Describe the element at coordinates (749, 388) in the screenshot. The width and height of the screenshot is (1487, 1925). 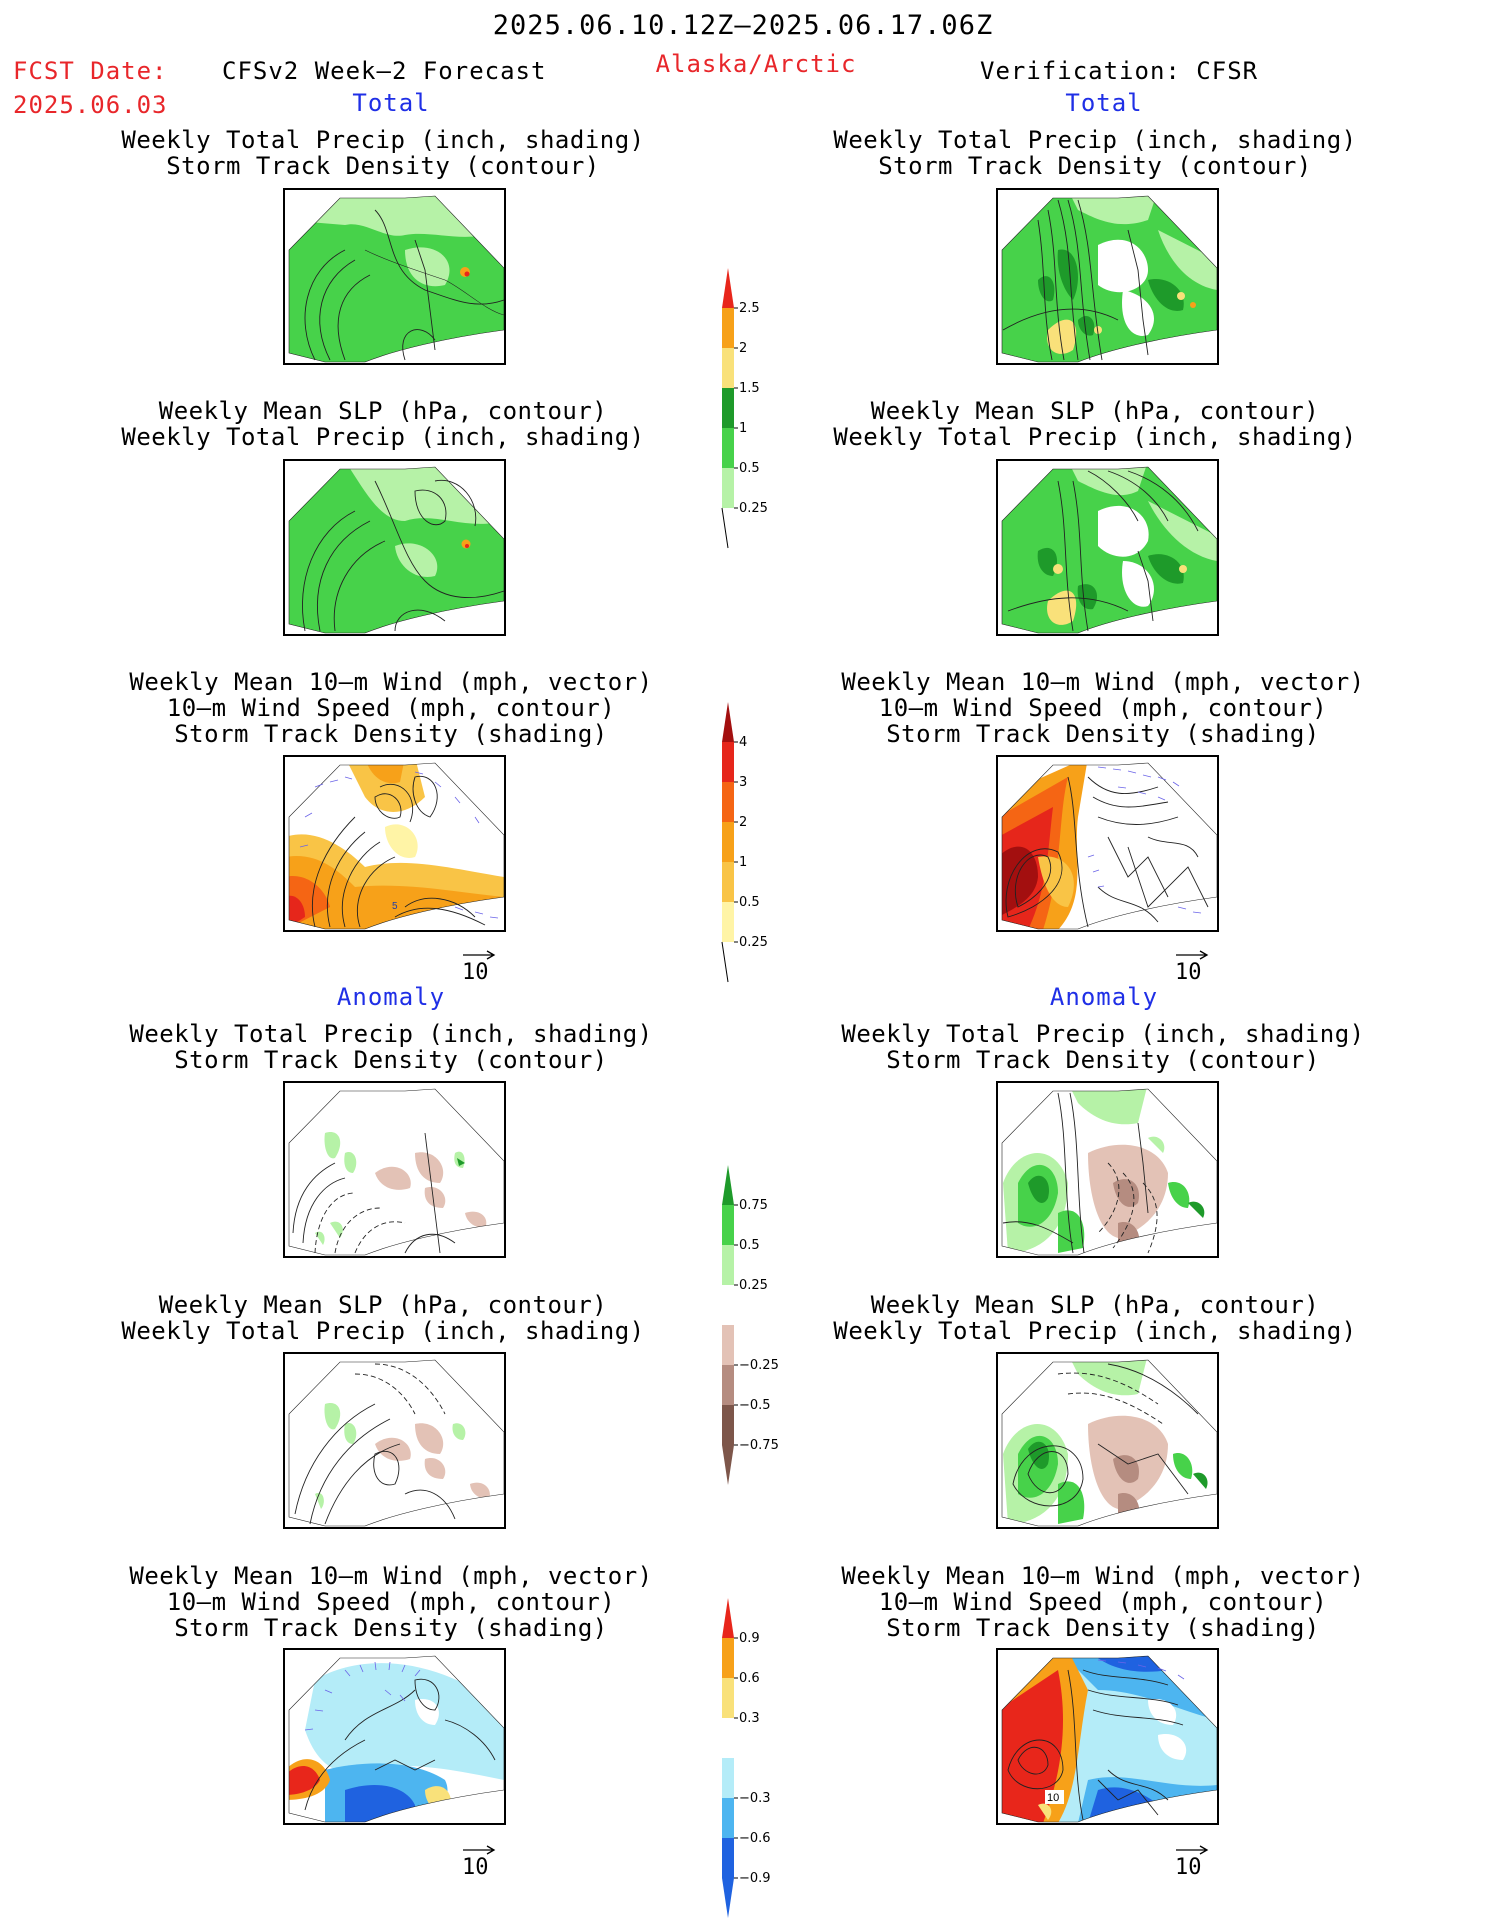
I see `colorbar-tick-label: 1.5` at that location.